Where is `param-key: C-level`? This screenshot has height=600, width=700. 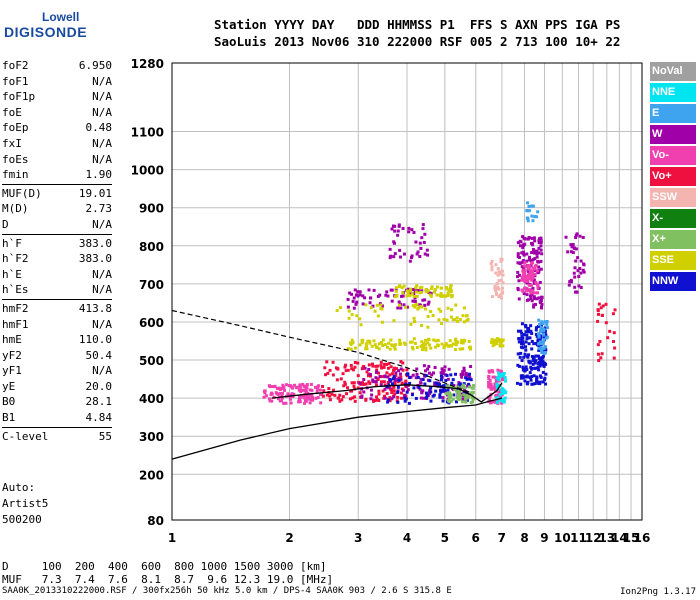 param-key: C-level is located at coordinates (25, 436).